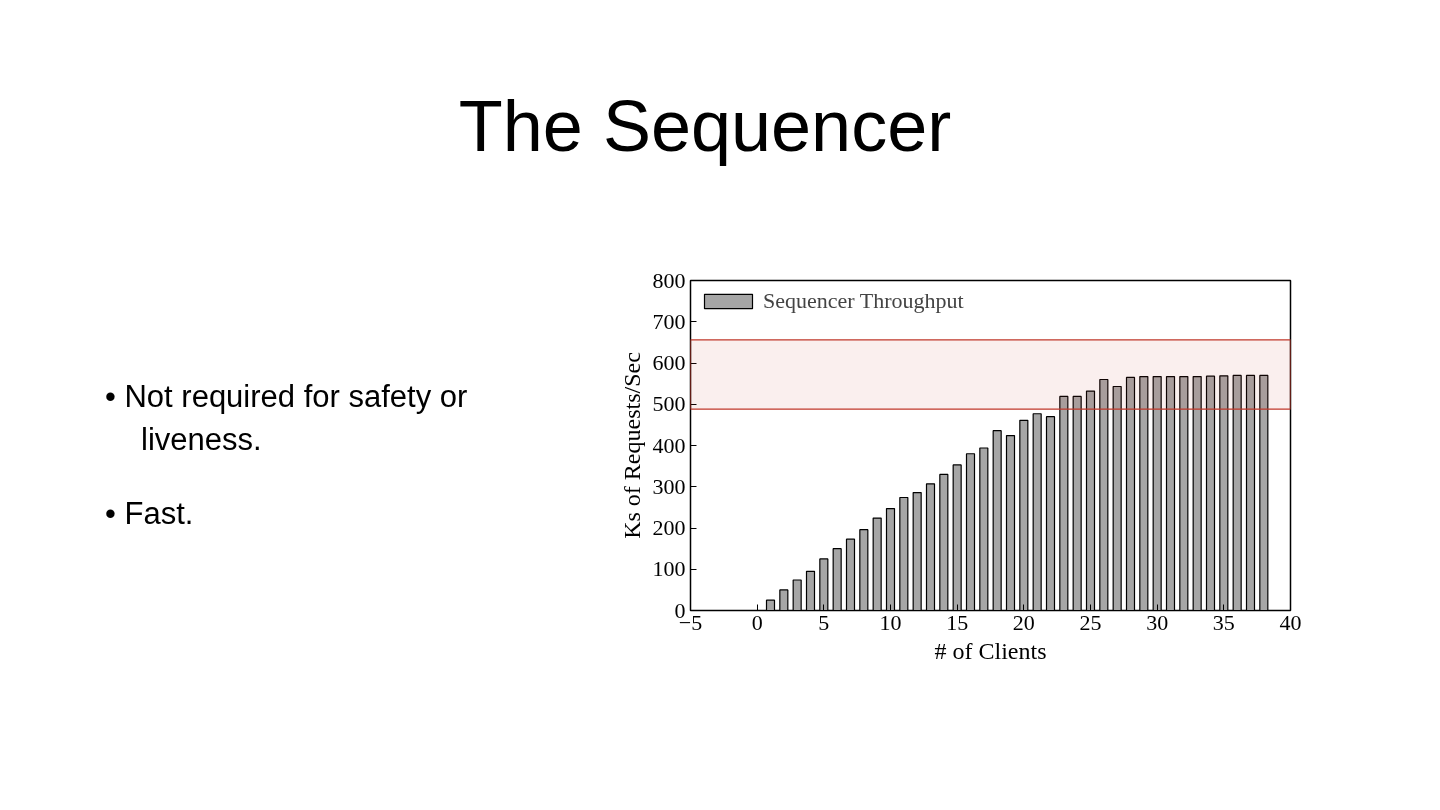 The width and height of the screenshot is (1440, 810). What do you see at coordinates (757, 622) in the screenshot?
I see `x-tick-label: 0` at bounding box center [757, 622].